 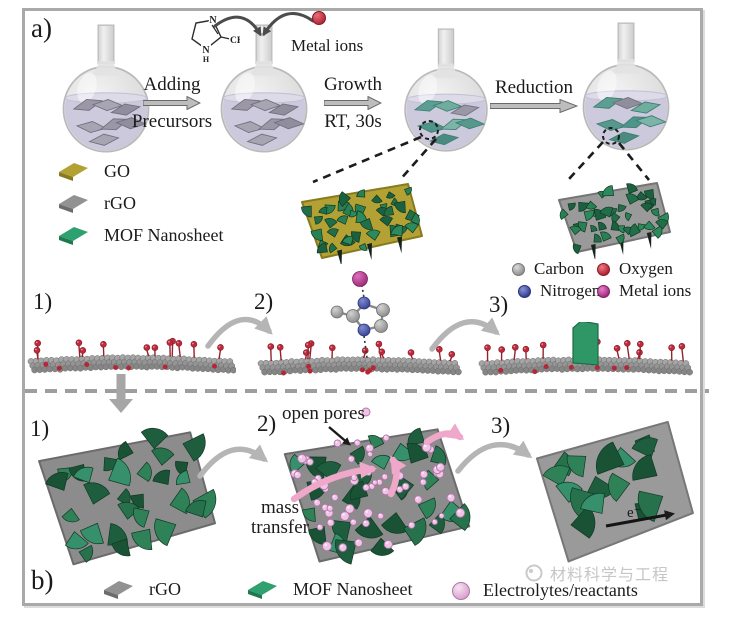 I want to click on mof-array-with-electrolytes, so click(x=377, y=496).